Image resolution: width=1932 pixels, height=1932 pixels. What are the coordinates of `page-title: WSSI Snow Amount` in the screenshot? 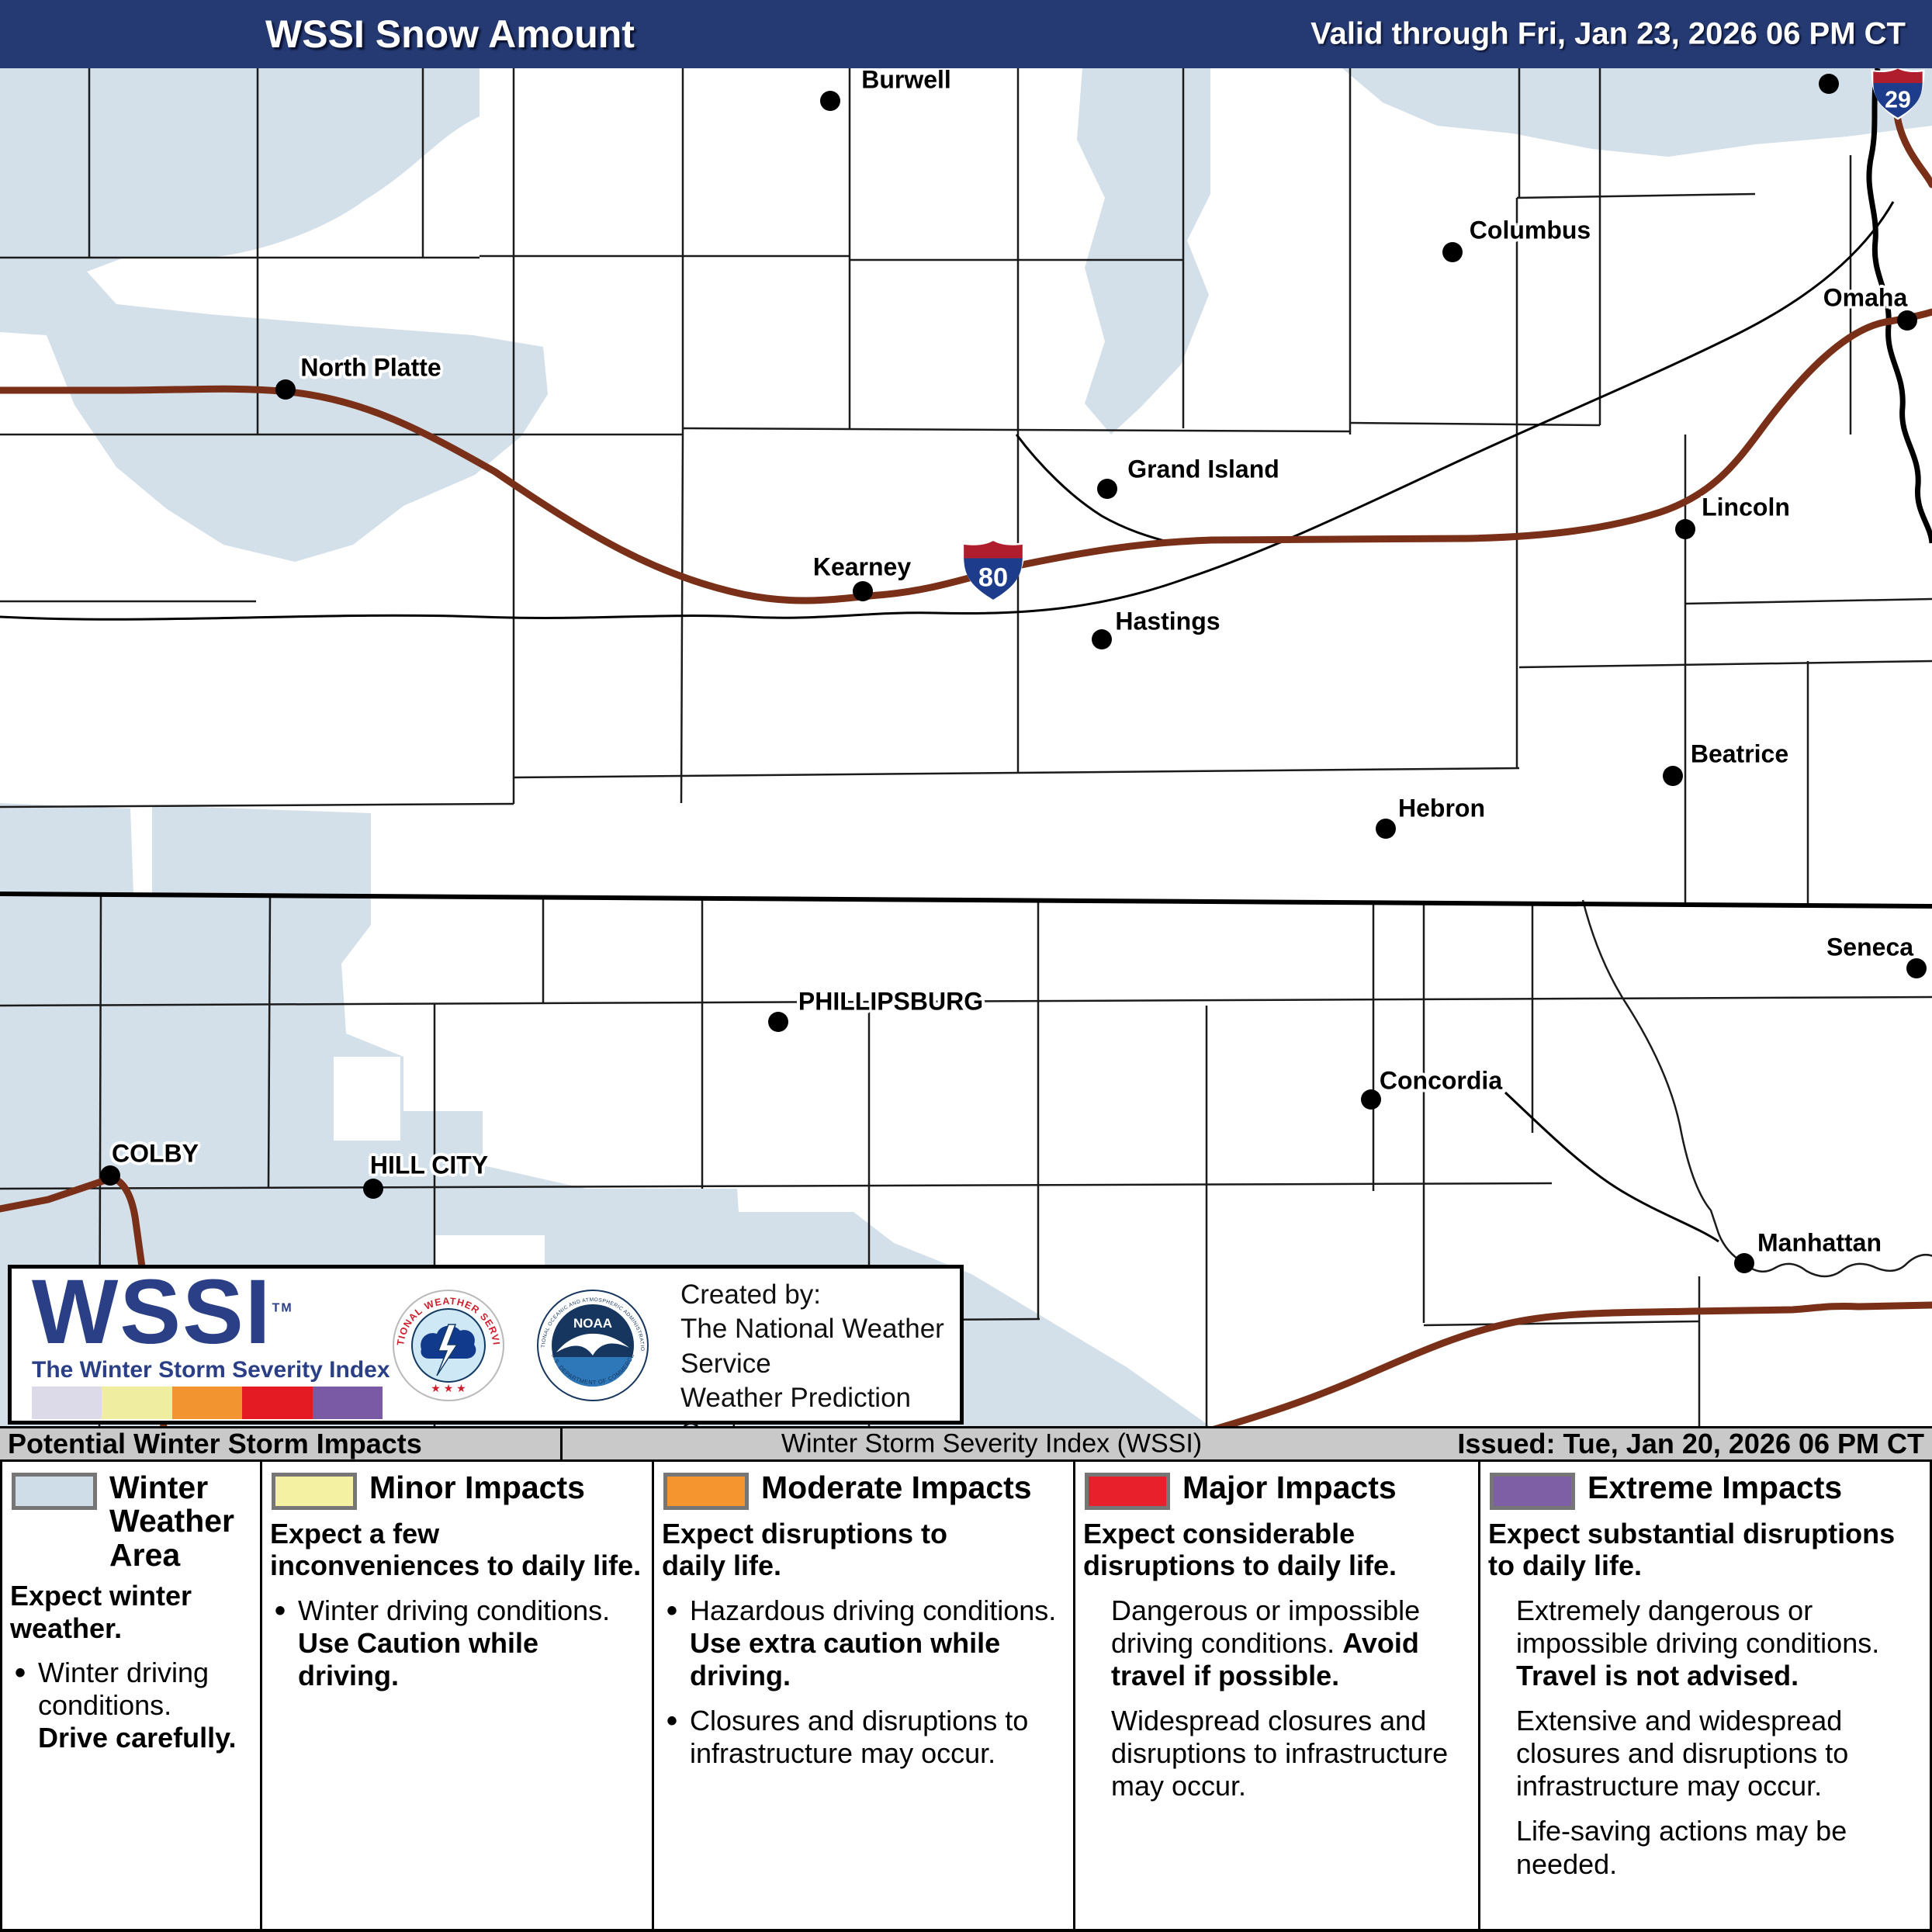 It's located at (450, 34).